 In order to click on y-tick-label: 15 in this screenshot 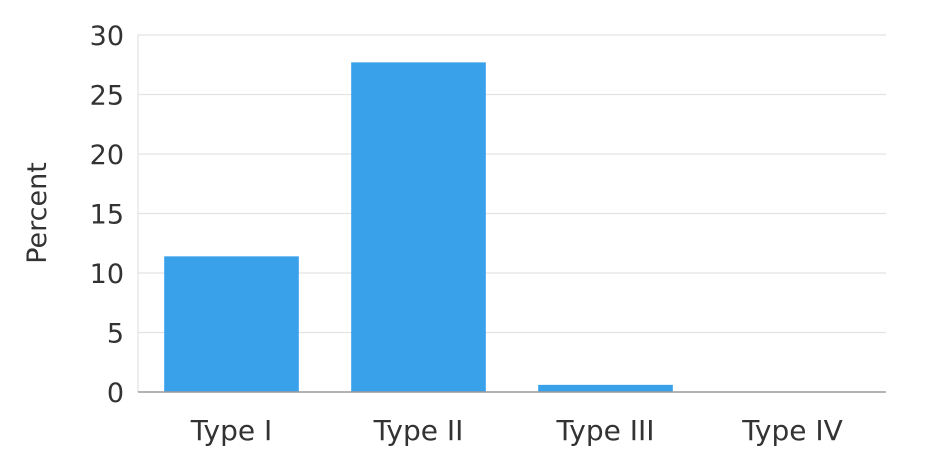, I will do `click(107, 215)`.